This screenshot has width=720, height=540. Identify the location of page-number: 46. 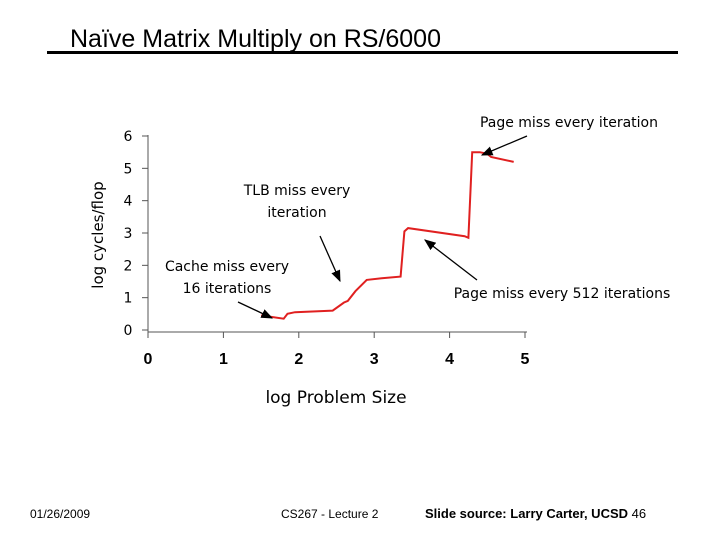
(639, 513).